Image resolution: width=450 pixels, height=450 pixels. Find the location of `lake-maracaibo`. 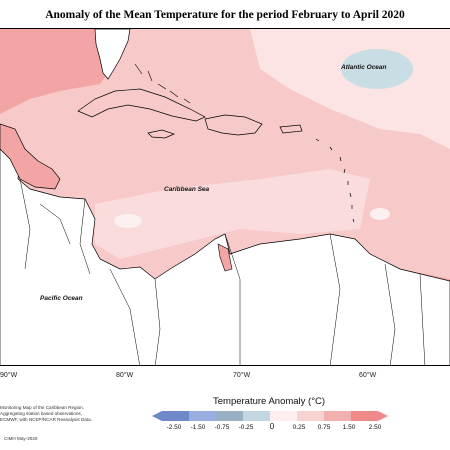

lake-maracaibo is located at coordinates (225, 257).